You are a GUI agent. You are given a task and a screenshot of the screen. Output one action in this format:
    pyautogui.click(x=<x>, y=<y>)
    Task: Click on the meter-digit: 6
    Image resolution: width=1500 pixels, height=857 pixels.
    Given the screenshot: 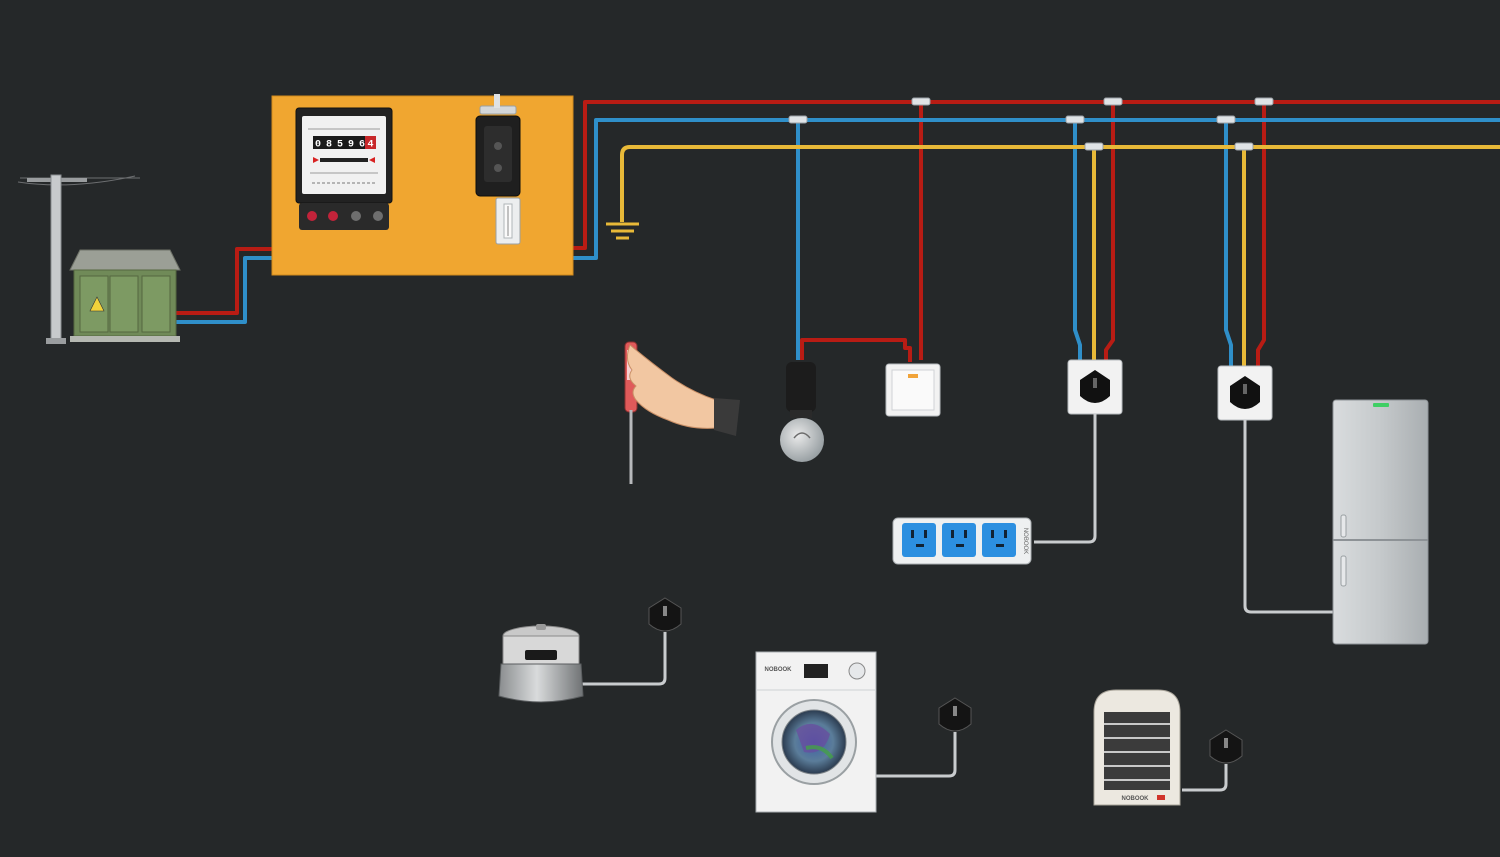 What is the action you would take?
    pyautogui.click(x=362, y=145)
    